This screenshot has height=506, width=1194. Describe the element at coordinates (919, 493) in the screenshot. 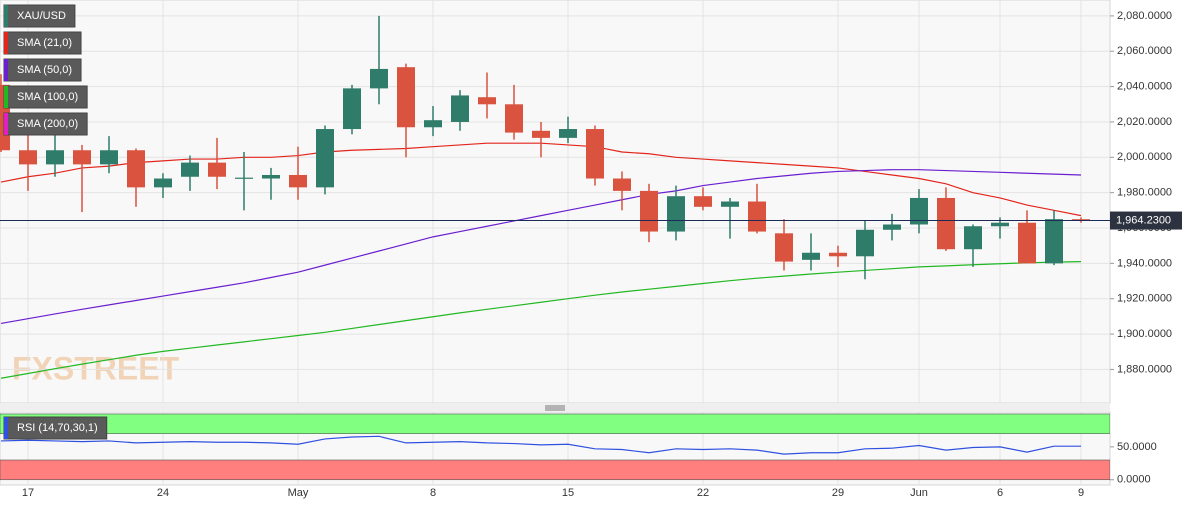

I see `x-tick-label: Jun` at that location.